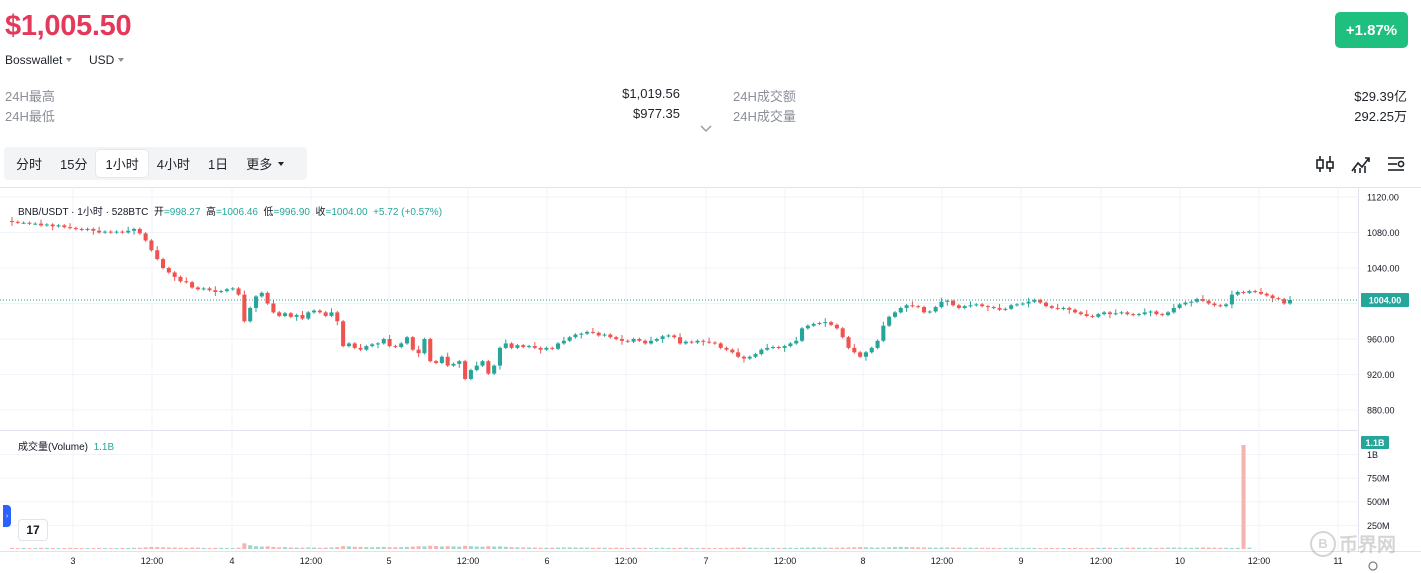 The image size is (1421, 573). Describe the element at coordinates (29, 164) in the screenshot. I see `timeframe-tab: 分时` at that location.